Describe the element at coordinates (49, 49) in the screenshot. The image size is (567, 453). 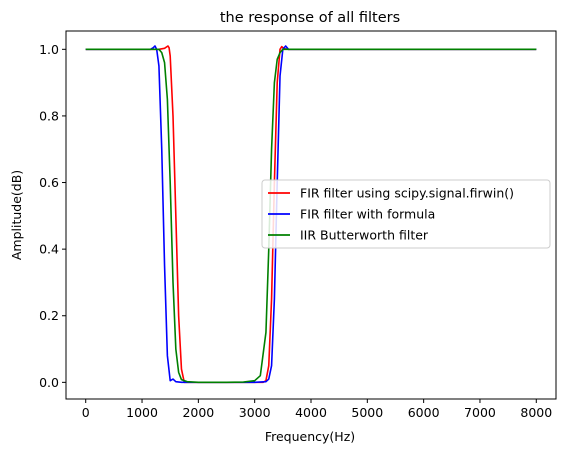
I see `y-tick-label: 1.0` at that location.